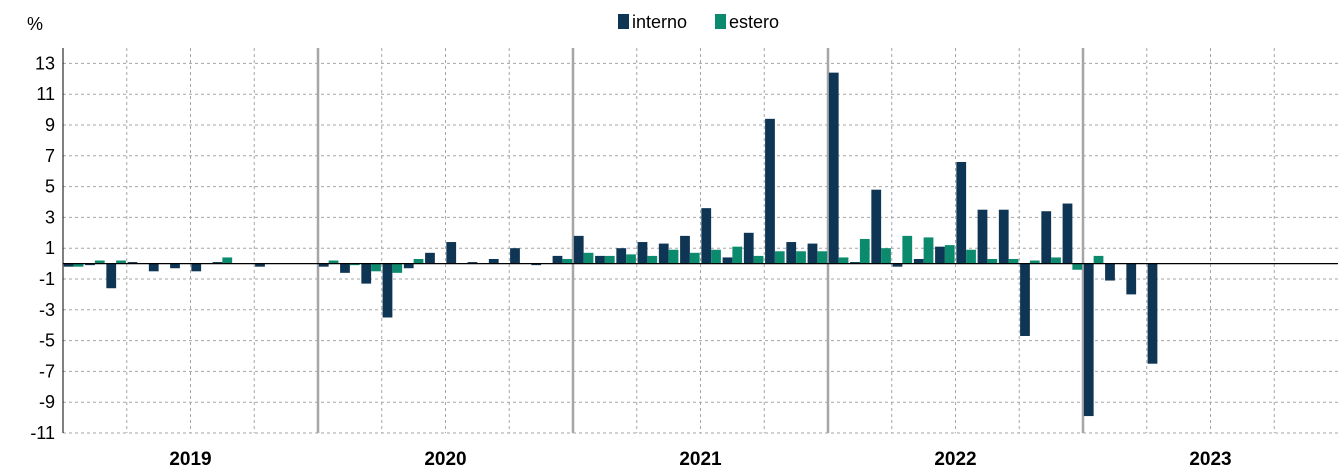 This screenshot has width=1338, height=468. Describe the element at coordinates (50, 156) in the screenshot. I see `y-tick-label: 7` at that location.